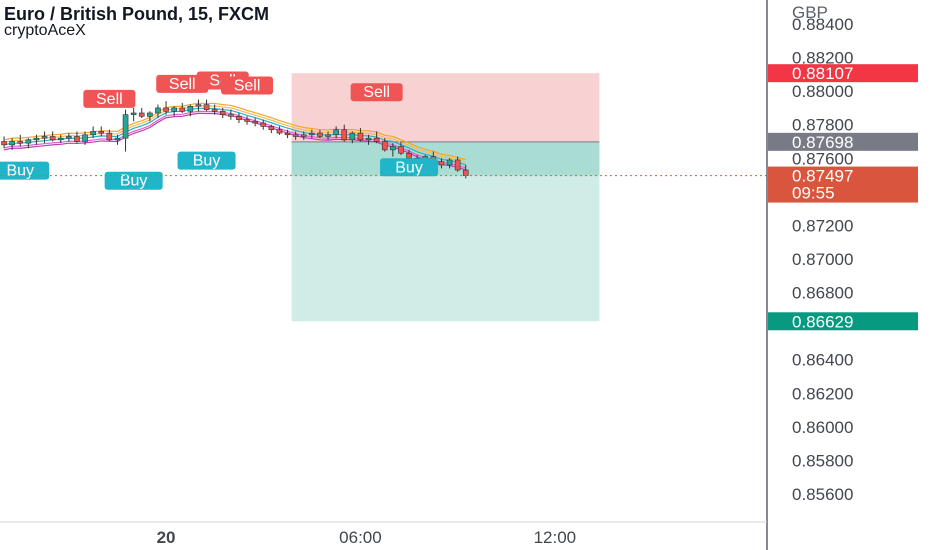  I want to click on time-axis: 20 06:00 12:00, so click(367, 537).